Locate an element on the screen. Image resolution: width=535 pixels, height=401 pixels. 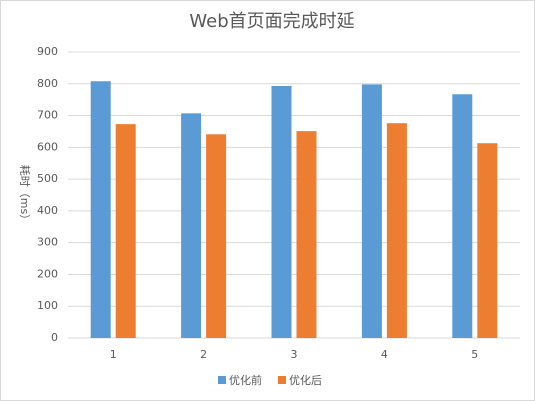
y-tick-label: 900 is located at coordinates (47, 51).